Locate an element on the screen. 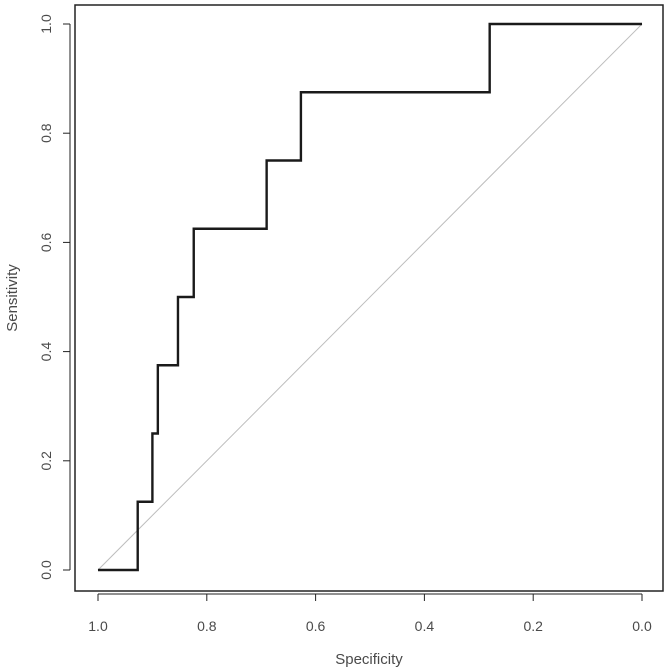  x-axis-label: Specificity is located at coordinates (369, 659).